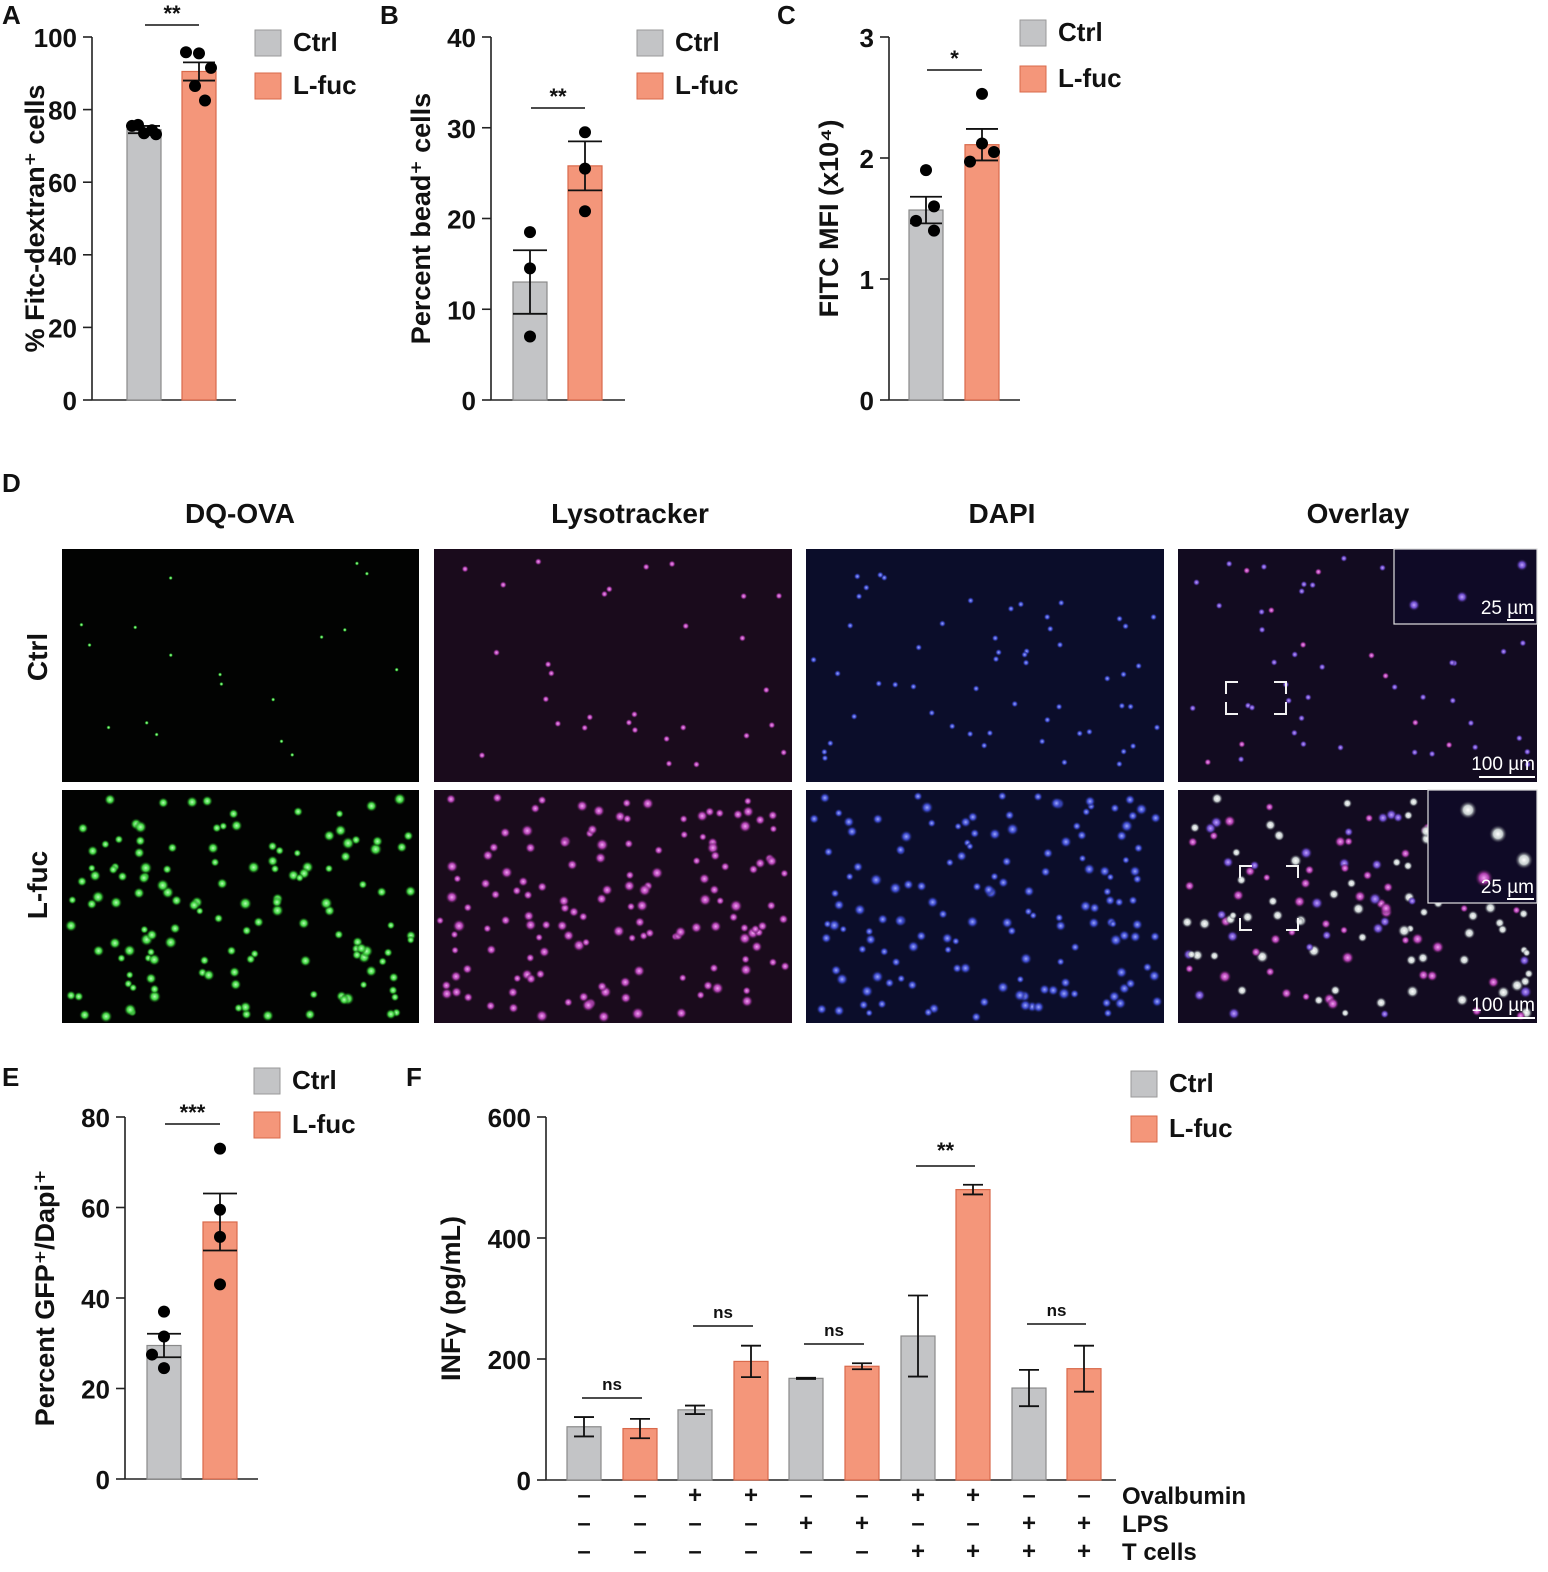 The image size is (1548, 1572). I want to click on zoom-bracket, so click(1245, 871).